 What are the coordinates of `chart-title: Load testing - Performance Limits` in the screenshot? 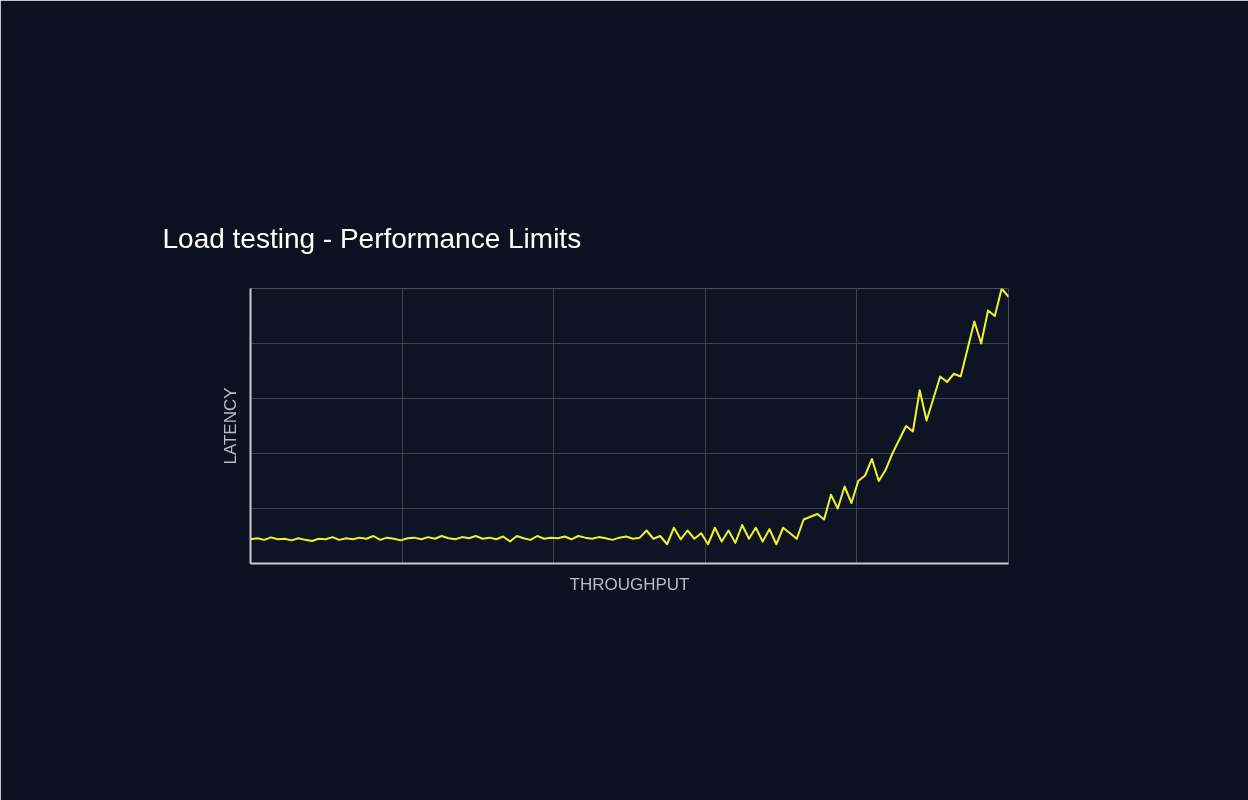 It's located at (372, 238).